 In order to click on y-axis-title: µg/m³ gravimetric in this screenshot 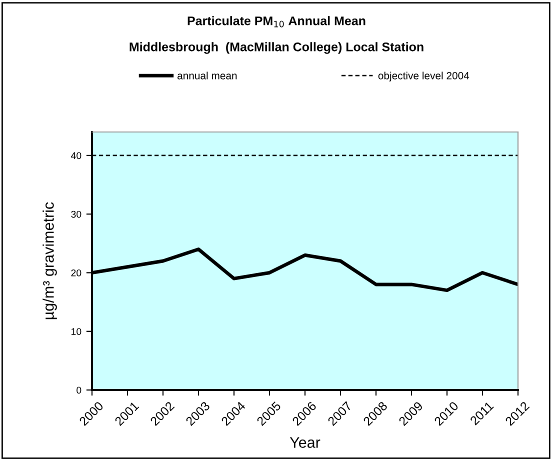, I will do `click(49, 261)`.